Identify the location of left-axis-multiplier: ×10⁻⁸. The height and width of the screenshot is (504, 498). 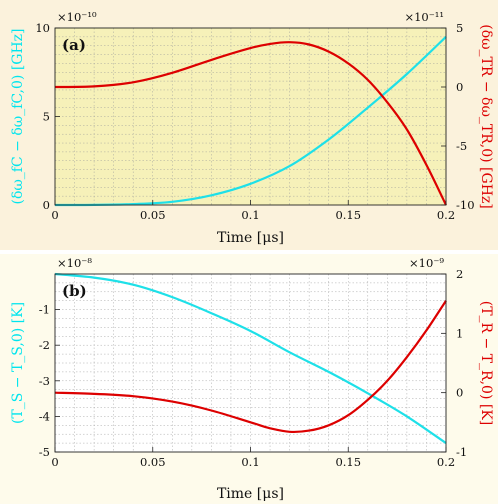
(74, 263).